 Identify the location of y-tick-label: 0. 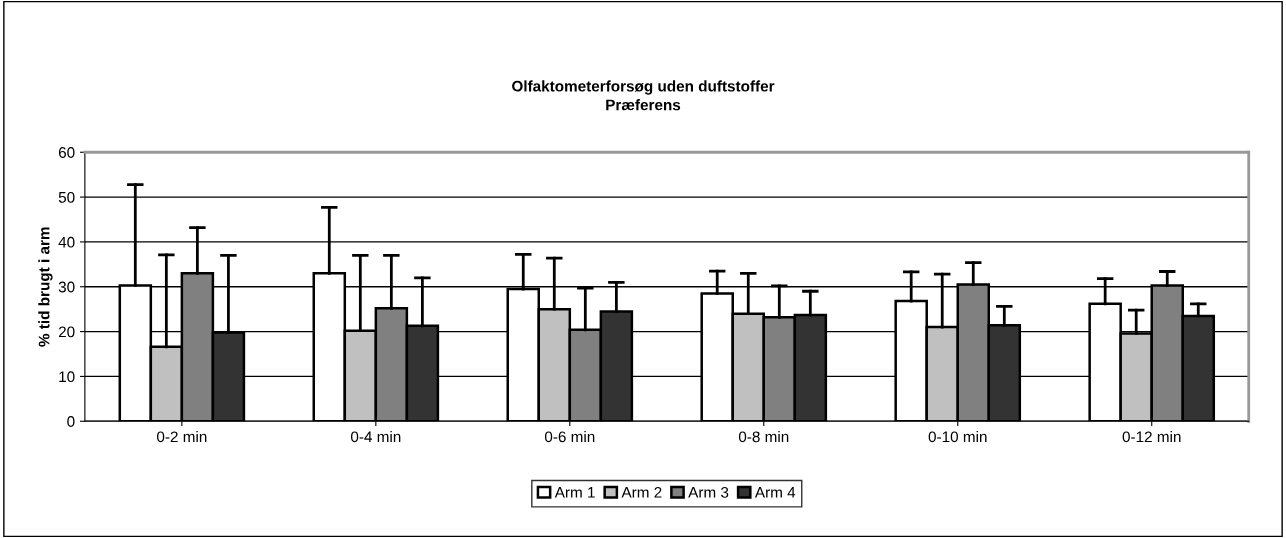
(71, 421).